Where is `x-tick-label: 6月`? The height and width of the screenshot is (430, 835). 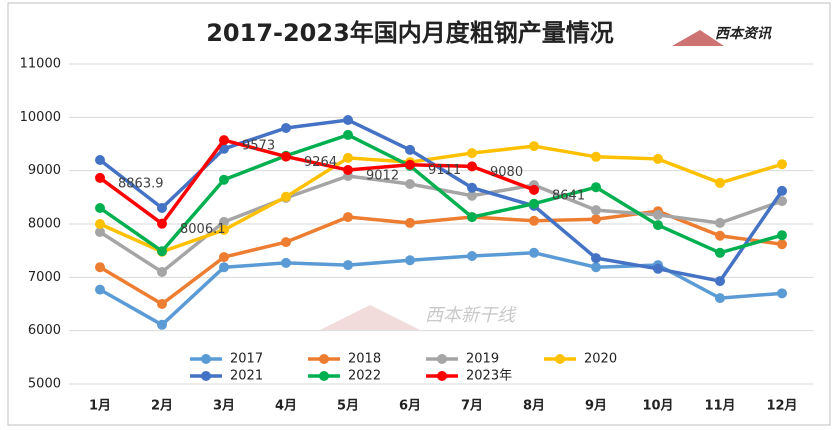
x-tick-label: 6月 is located at coordinates (410, 406).